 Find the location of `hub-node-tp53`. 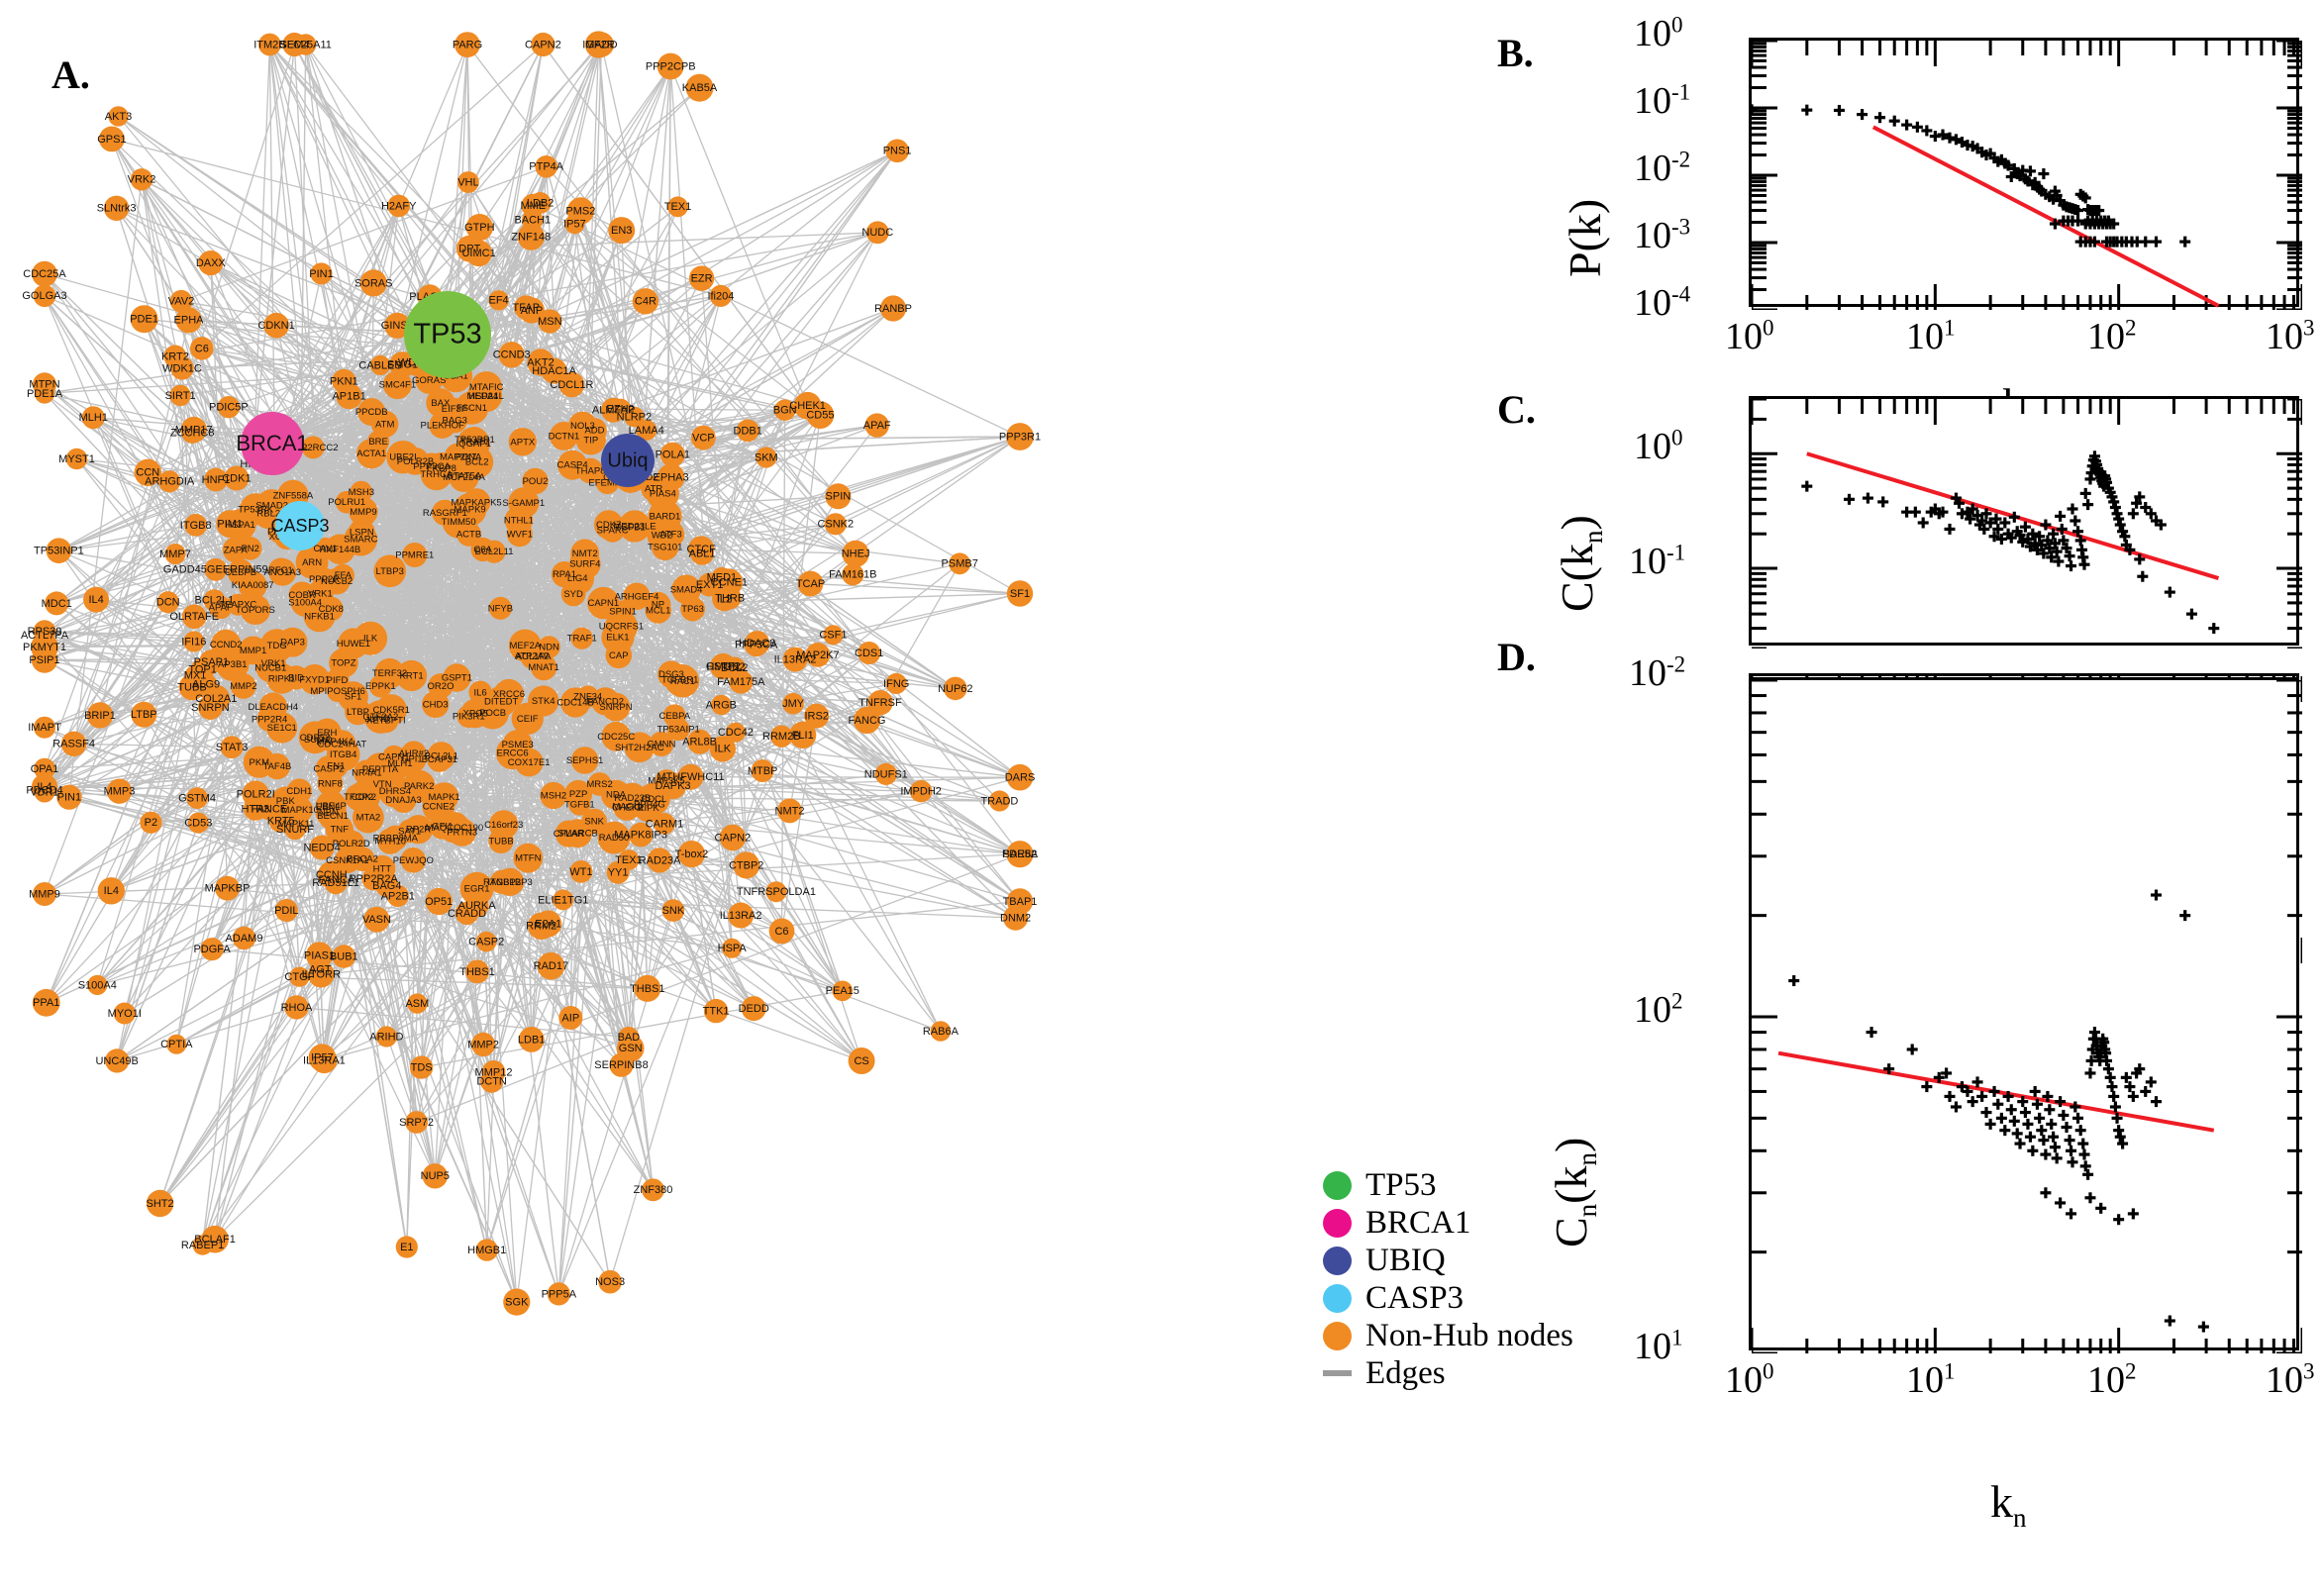

hub-node-tp53 is located at coordinates (447, 334).